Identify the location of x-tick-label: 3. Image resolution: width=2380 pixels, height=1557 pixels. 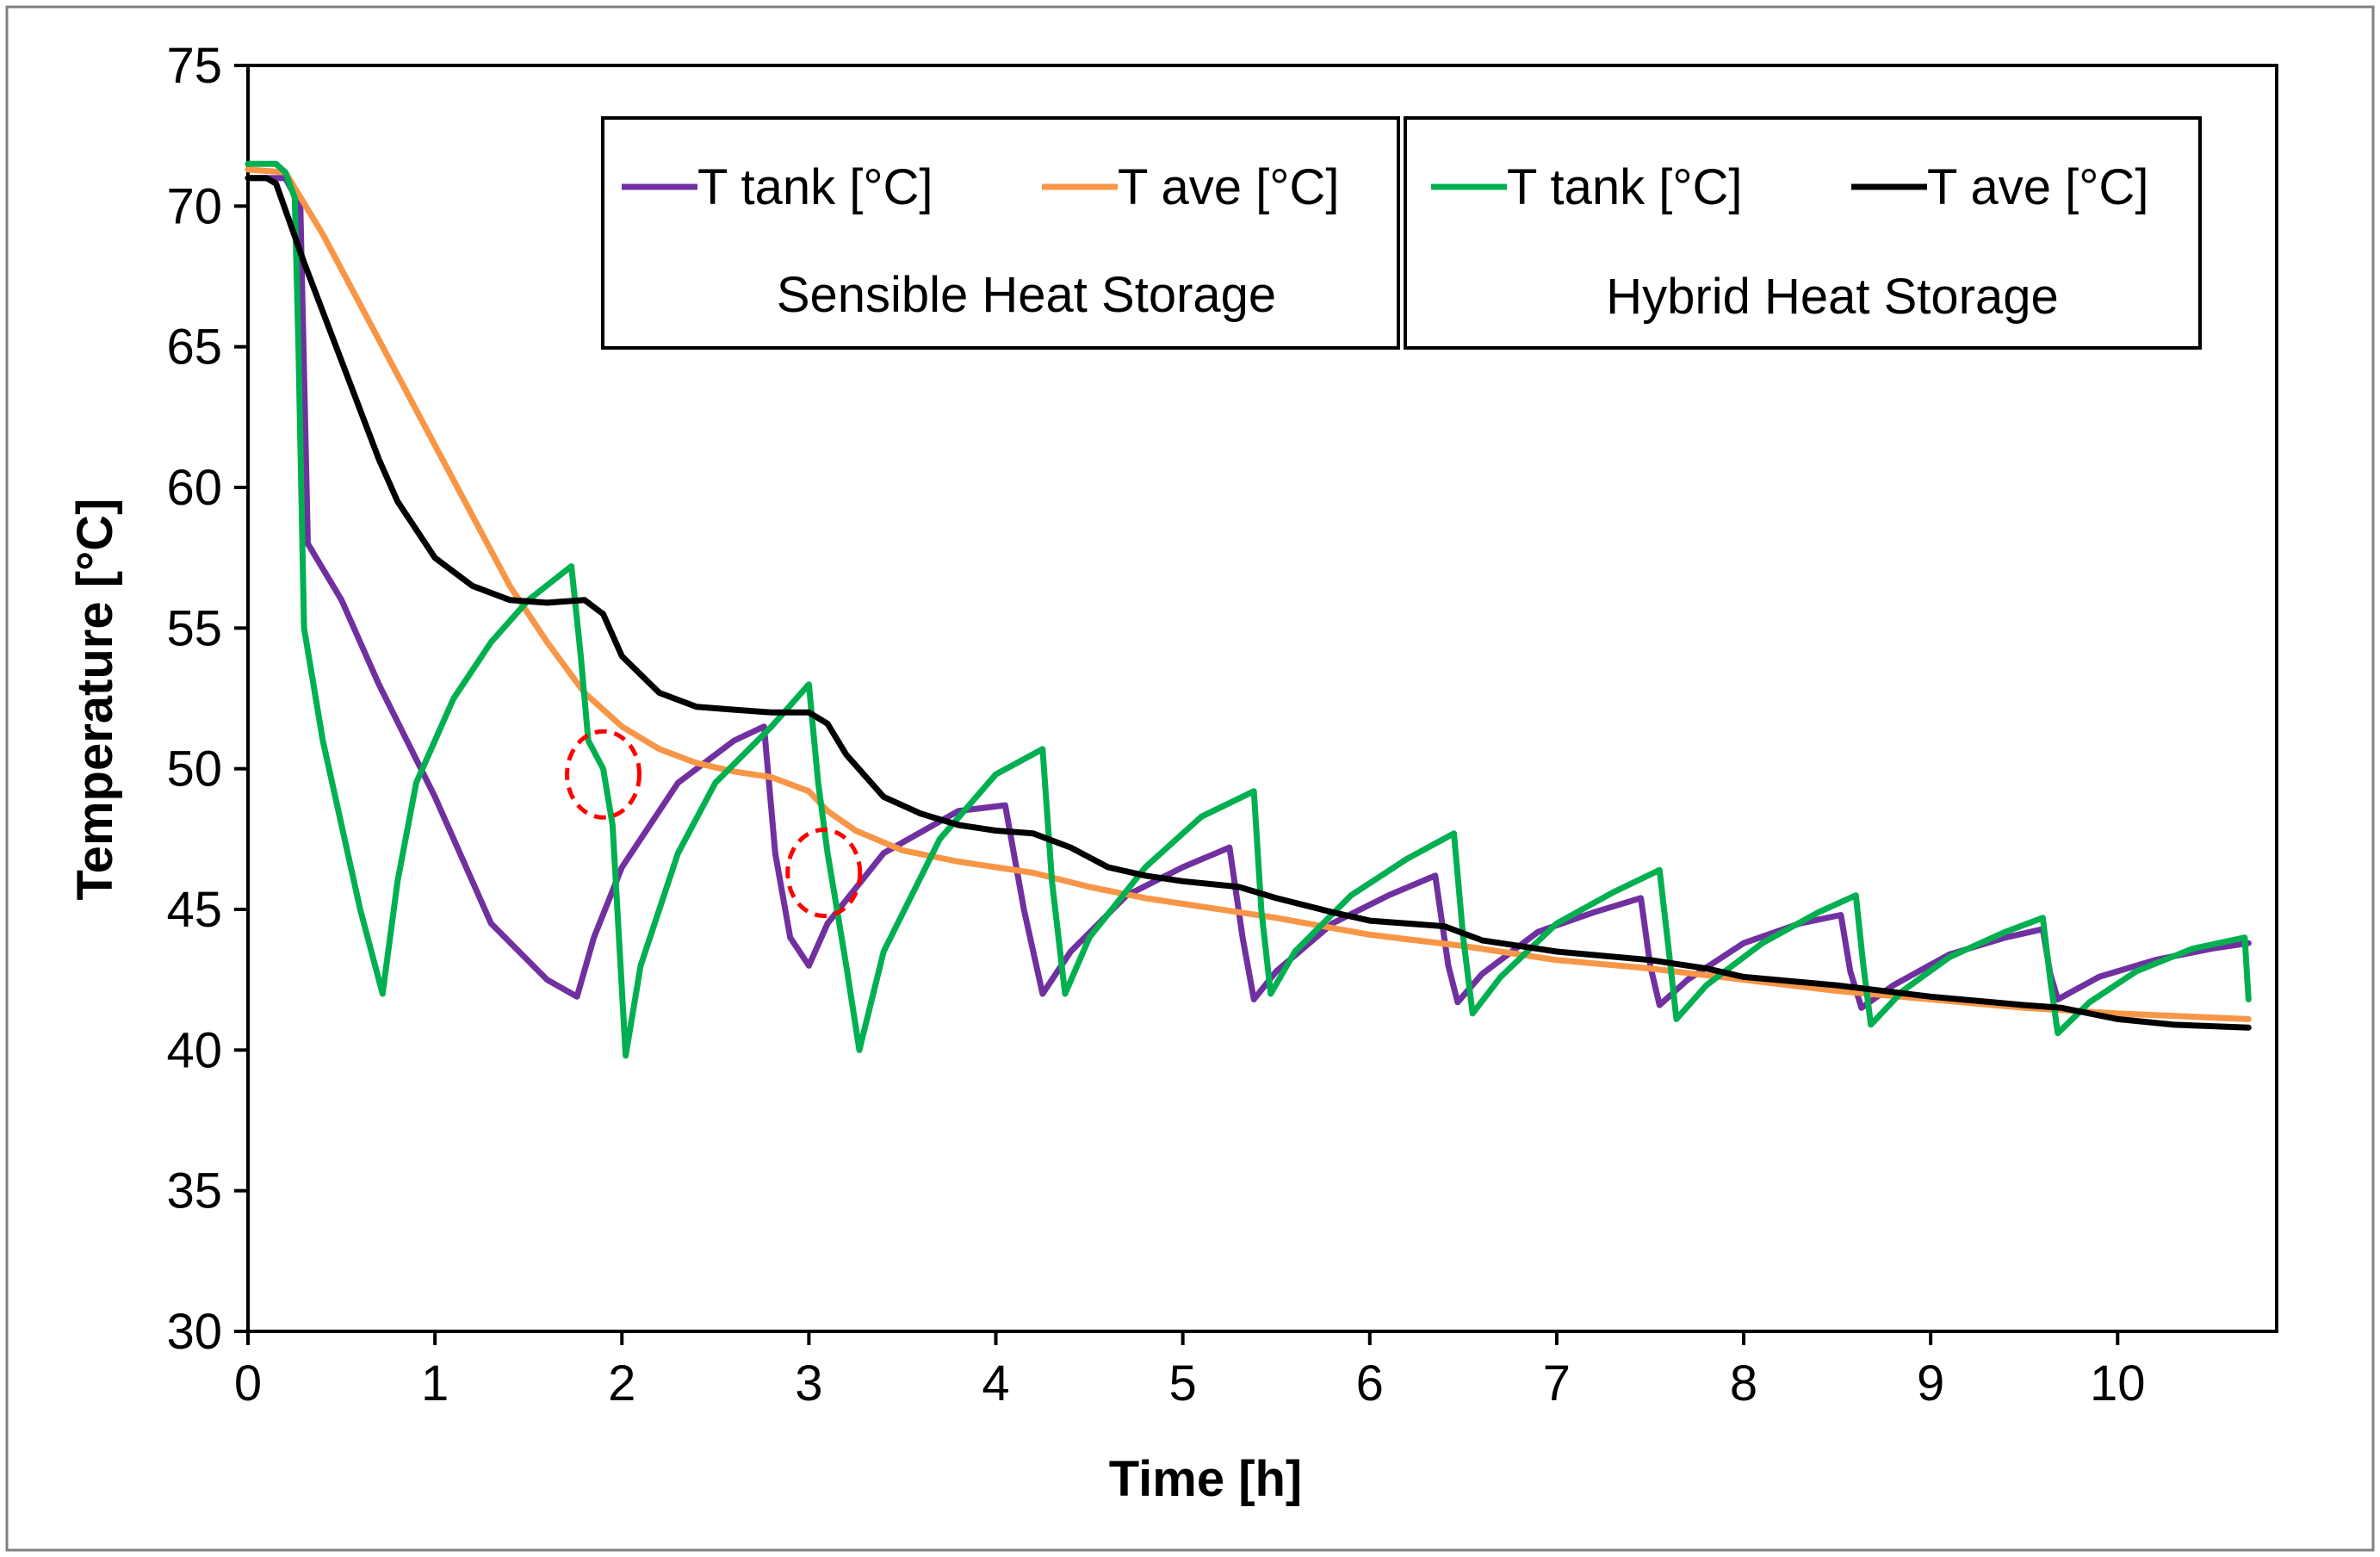
(808, 1383).